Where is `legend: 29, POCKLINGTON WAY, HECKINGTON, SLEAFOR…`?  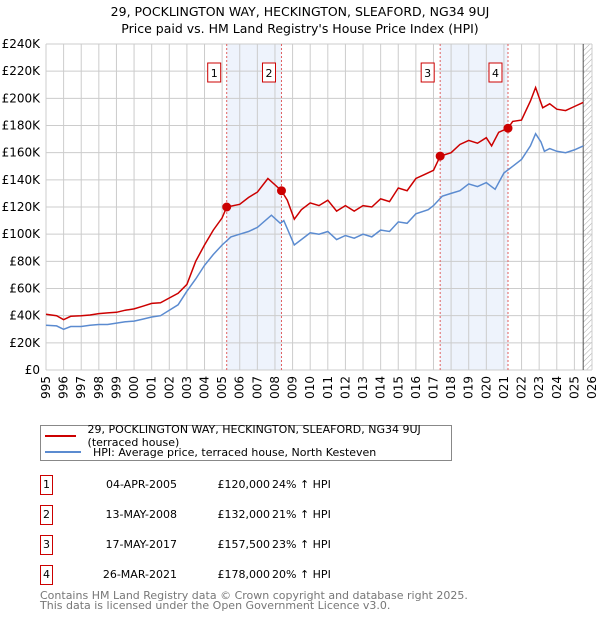
legend: 29, POCKLINGTON WAY, HECKINGTON, SLEAFOR… is located at coordinates (246, 442).